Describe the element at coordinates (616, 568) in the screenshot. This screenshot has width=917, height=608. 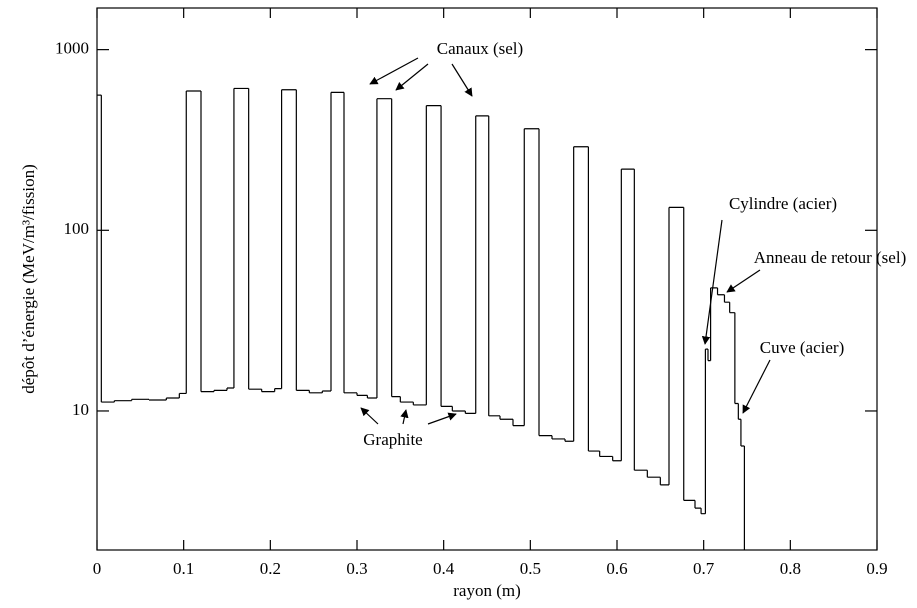
I see `x-tick-label: 0.6` at that location.